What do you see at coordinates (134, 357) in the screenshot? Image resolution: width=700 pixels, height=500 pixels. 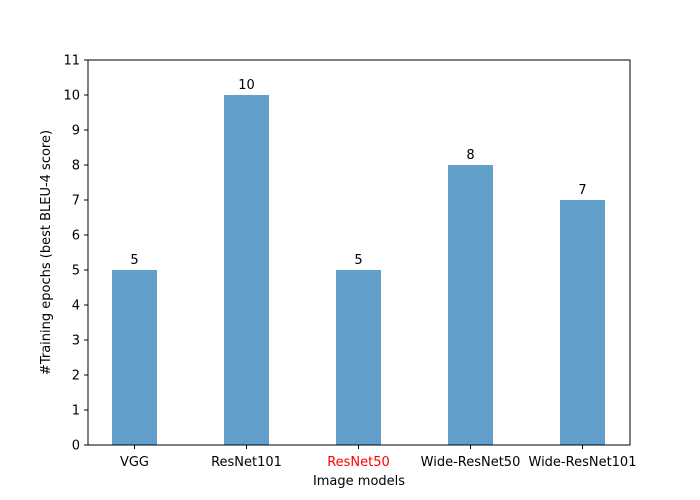 I see `bar-vgg` at bounding box center [134, 357].